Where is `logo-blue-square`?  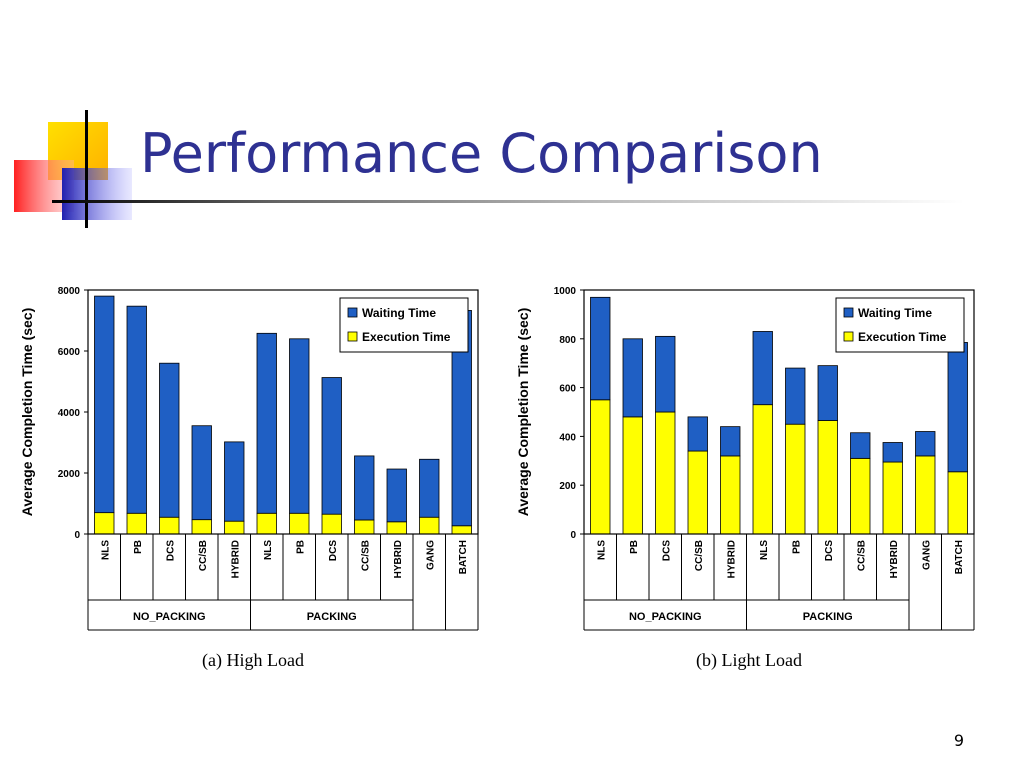 logo-blue-square is located at coordinates (97, 194).